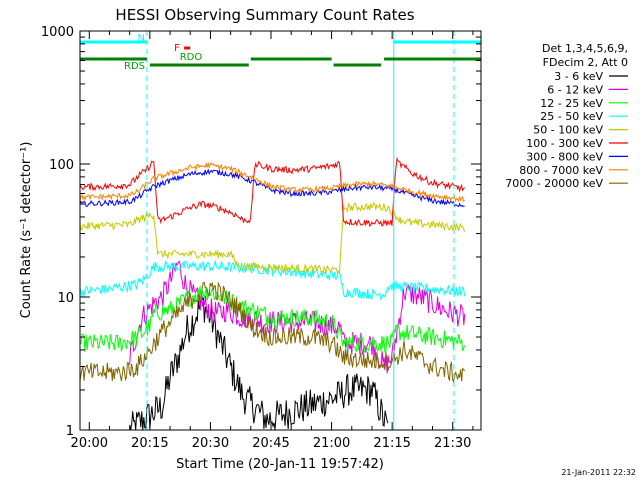  I want to click on x-tick-label: 21:30, so click(452, 443).